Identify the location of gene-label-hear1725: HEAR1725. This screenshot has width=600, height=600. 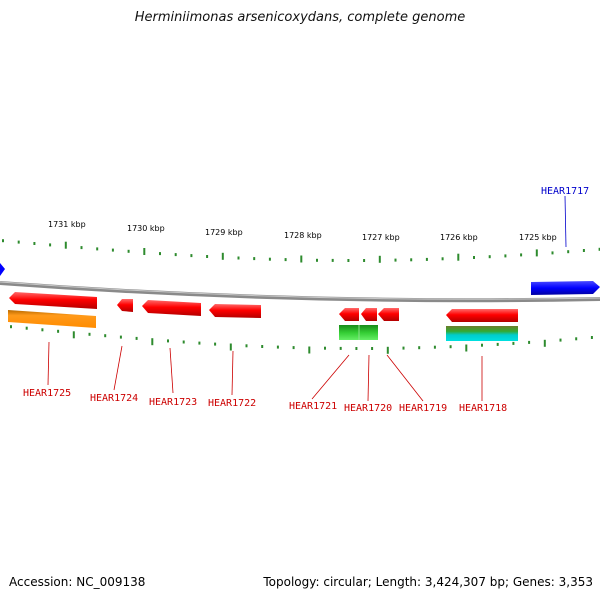
(47, 393).